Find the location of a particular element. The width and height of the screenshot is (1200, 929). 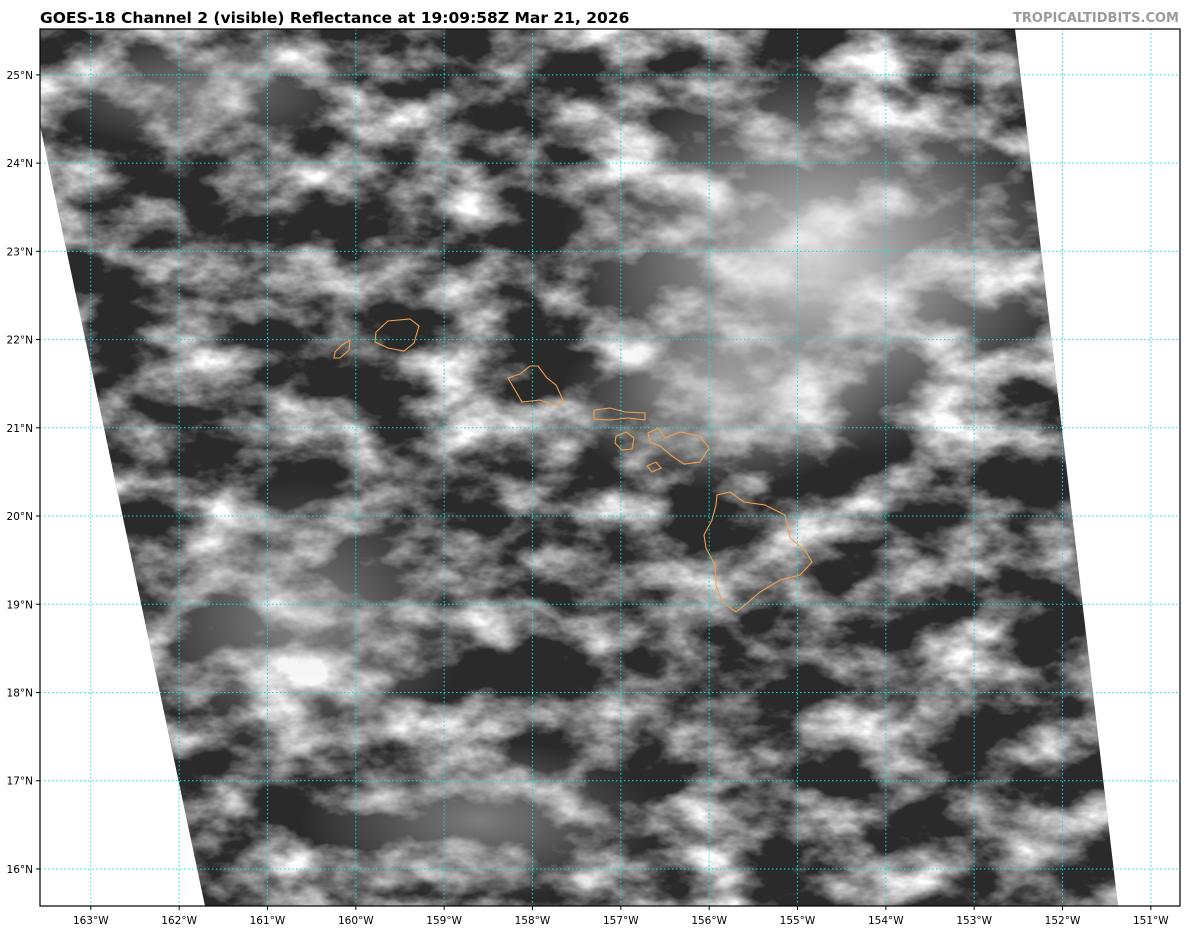

lon-tick-label: 152°W is located at coordinates (1063, 921).